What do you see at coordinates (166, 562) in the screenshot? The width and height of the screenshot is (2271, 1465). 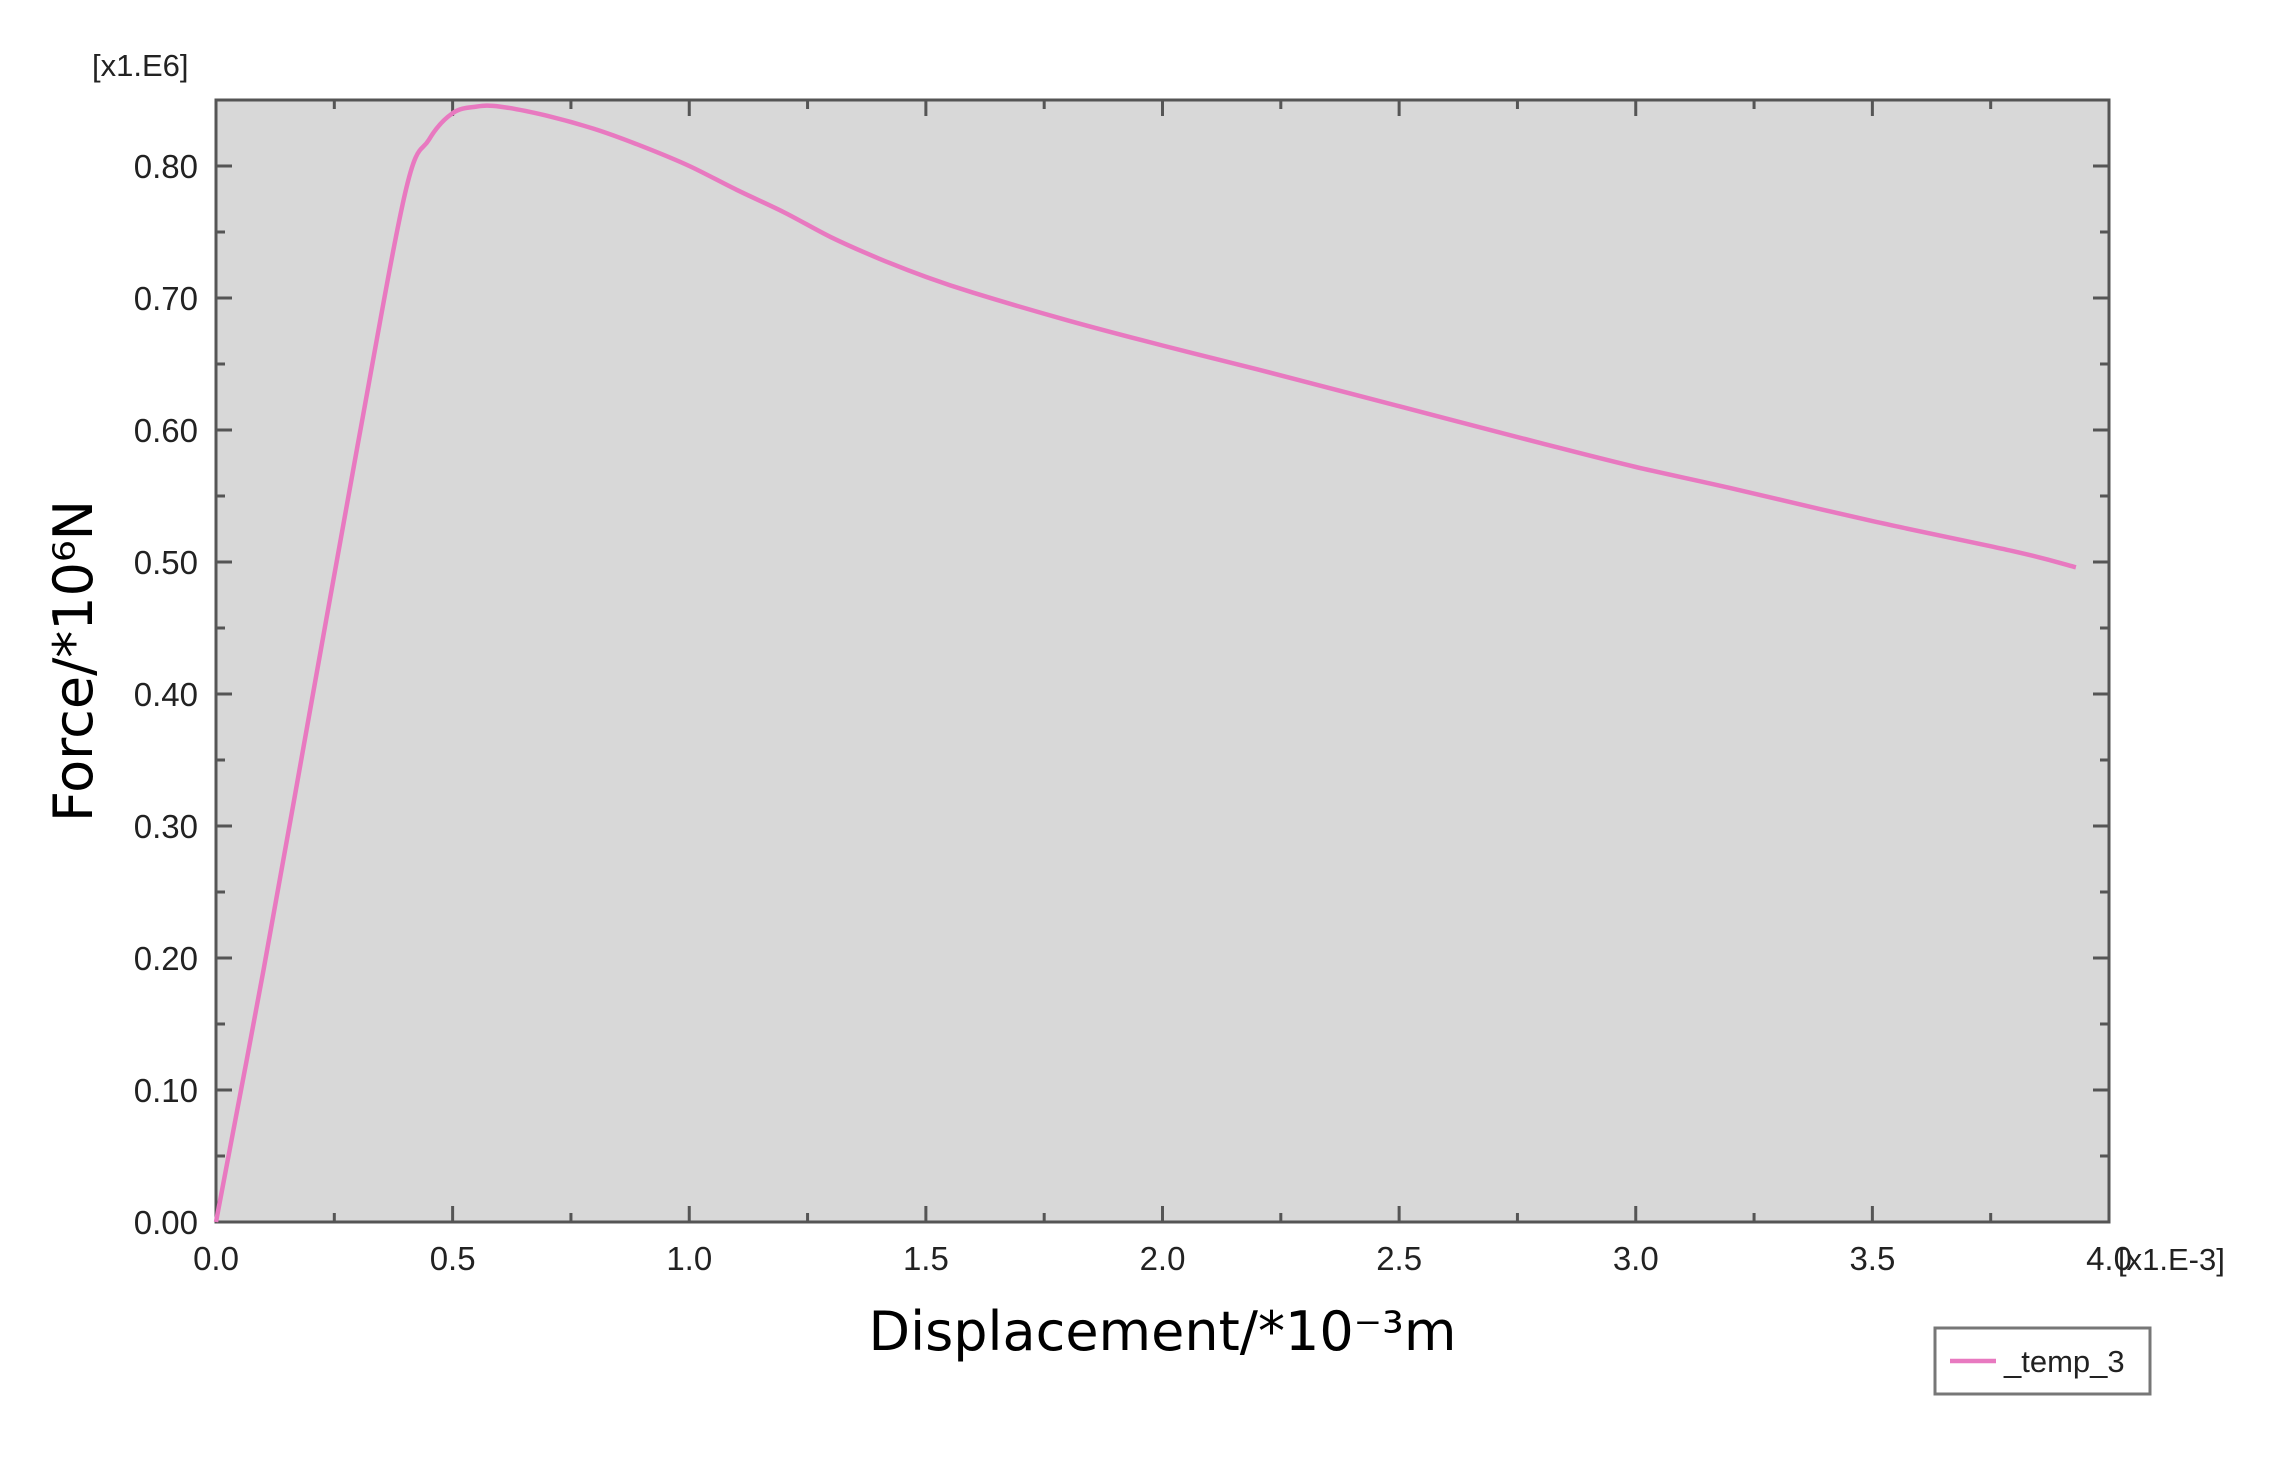 I see `y-tick-label: 0.50` at bounding box center [166, 562].